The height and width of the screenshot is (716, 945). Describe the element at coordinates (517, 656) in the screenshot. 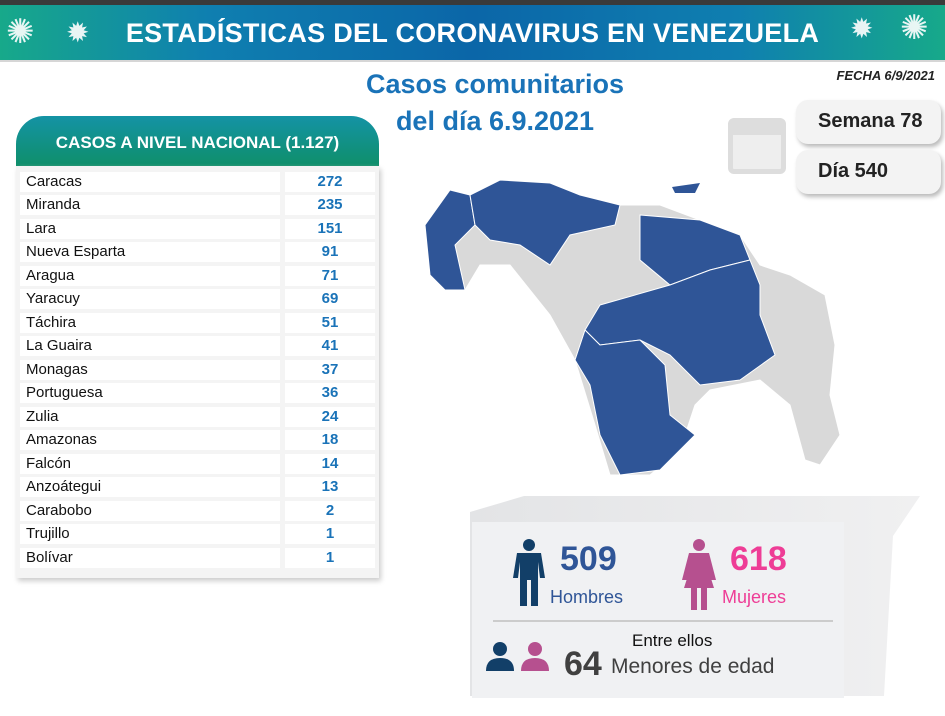

I see `children-icon` at that location.